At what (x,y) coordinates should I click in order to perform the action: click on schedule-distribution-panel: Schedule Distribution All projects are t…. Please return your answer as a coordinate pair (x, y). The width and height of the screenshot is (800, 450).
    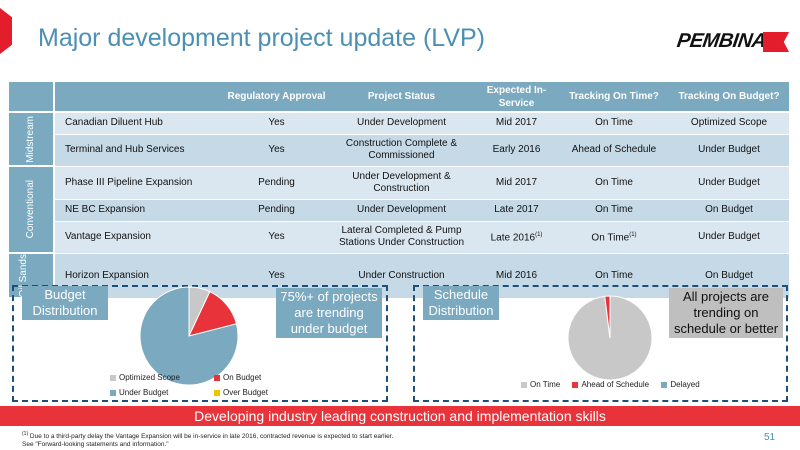
    Looking at the image, I should click on (600, 343).